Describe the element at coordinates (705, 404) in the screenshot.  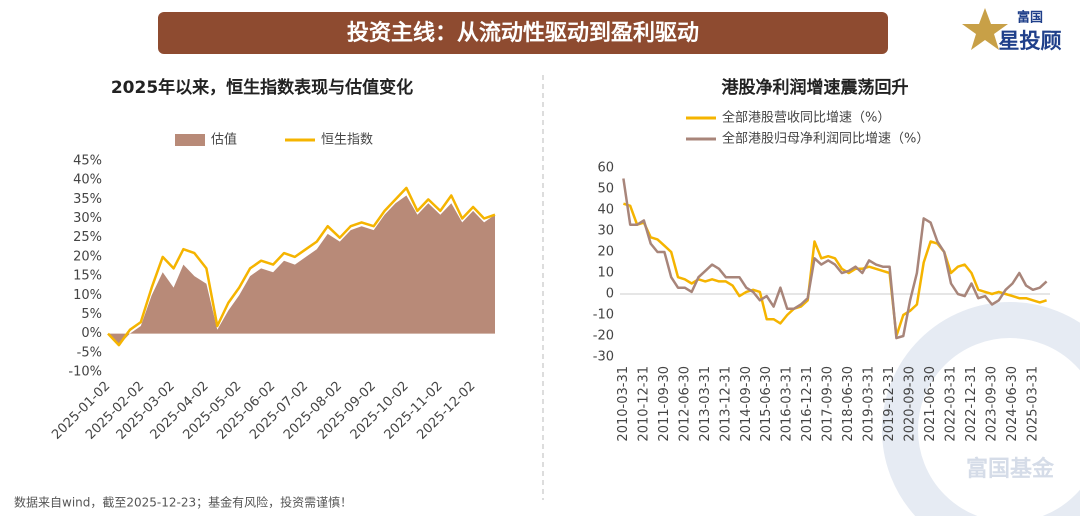
I see `x-tick-label: 2013-03-31` at that location.